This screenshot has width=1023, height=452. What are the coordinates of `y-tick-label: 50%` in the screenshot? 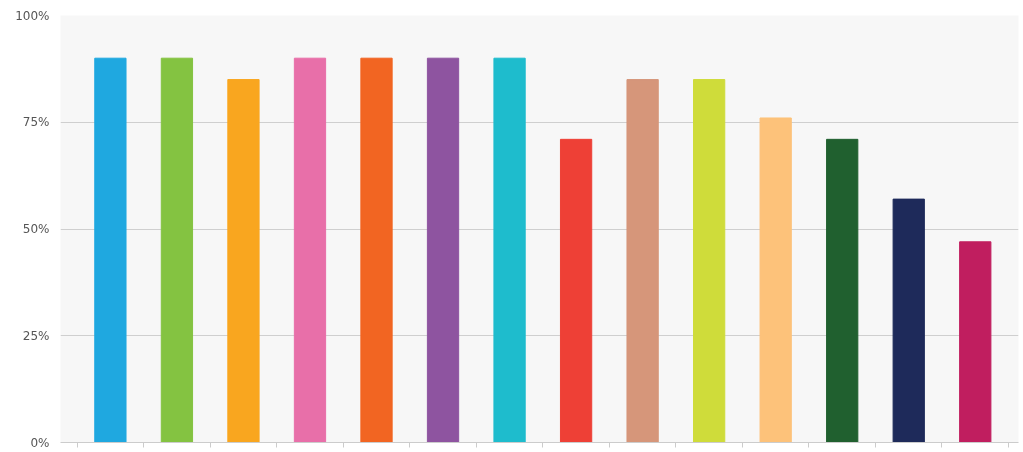 It's located at (36, 229).